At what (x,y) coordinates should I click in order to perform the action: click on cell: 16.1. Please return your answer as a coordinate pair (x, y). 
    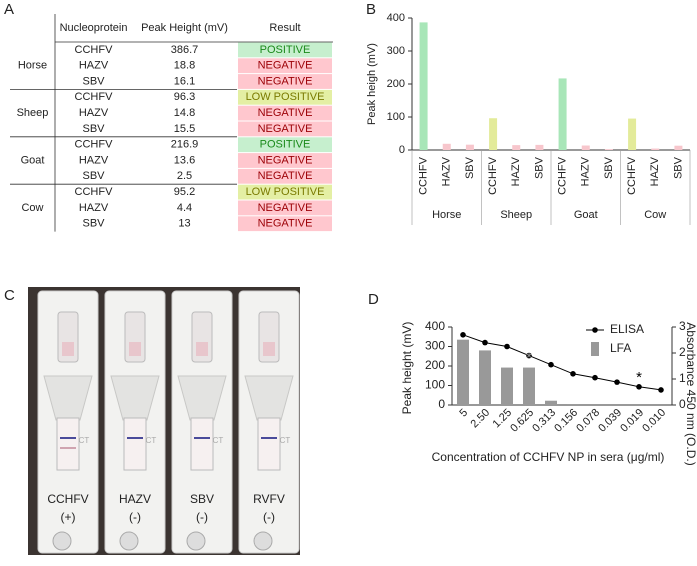
    Looking at the image, I should click on (184, 81).